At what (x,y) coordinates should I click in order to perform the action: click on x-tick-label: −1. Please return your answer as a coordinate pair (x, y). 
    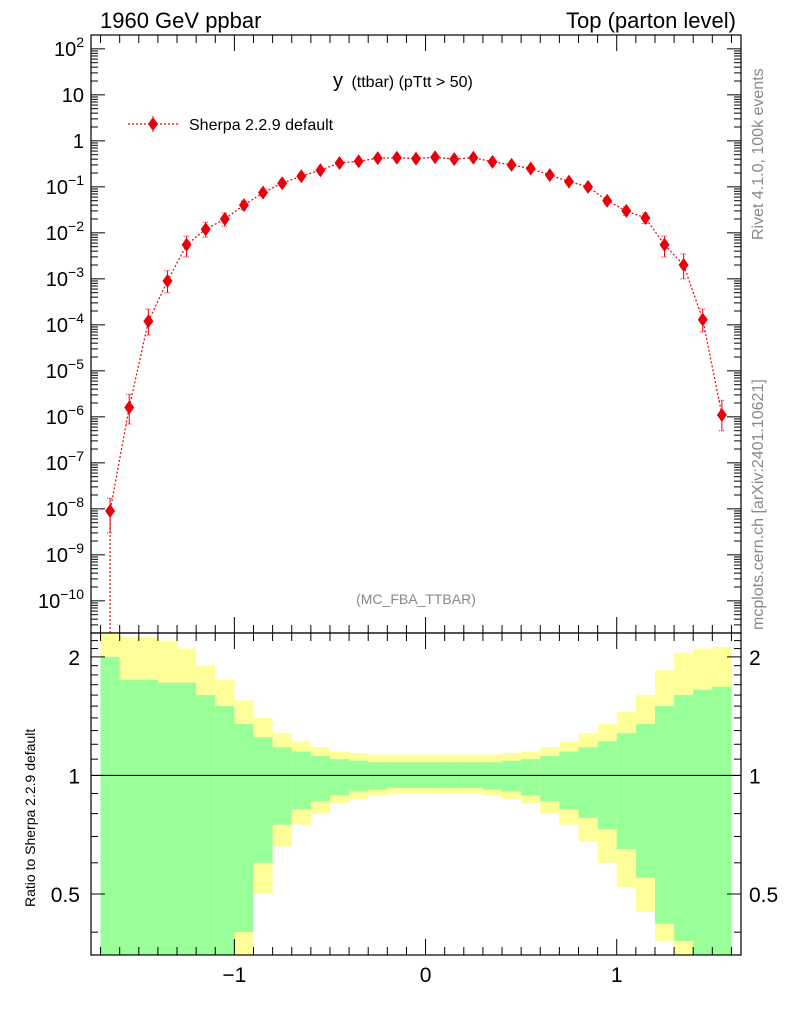
    Looking at the image, I should click on (234, 975).